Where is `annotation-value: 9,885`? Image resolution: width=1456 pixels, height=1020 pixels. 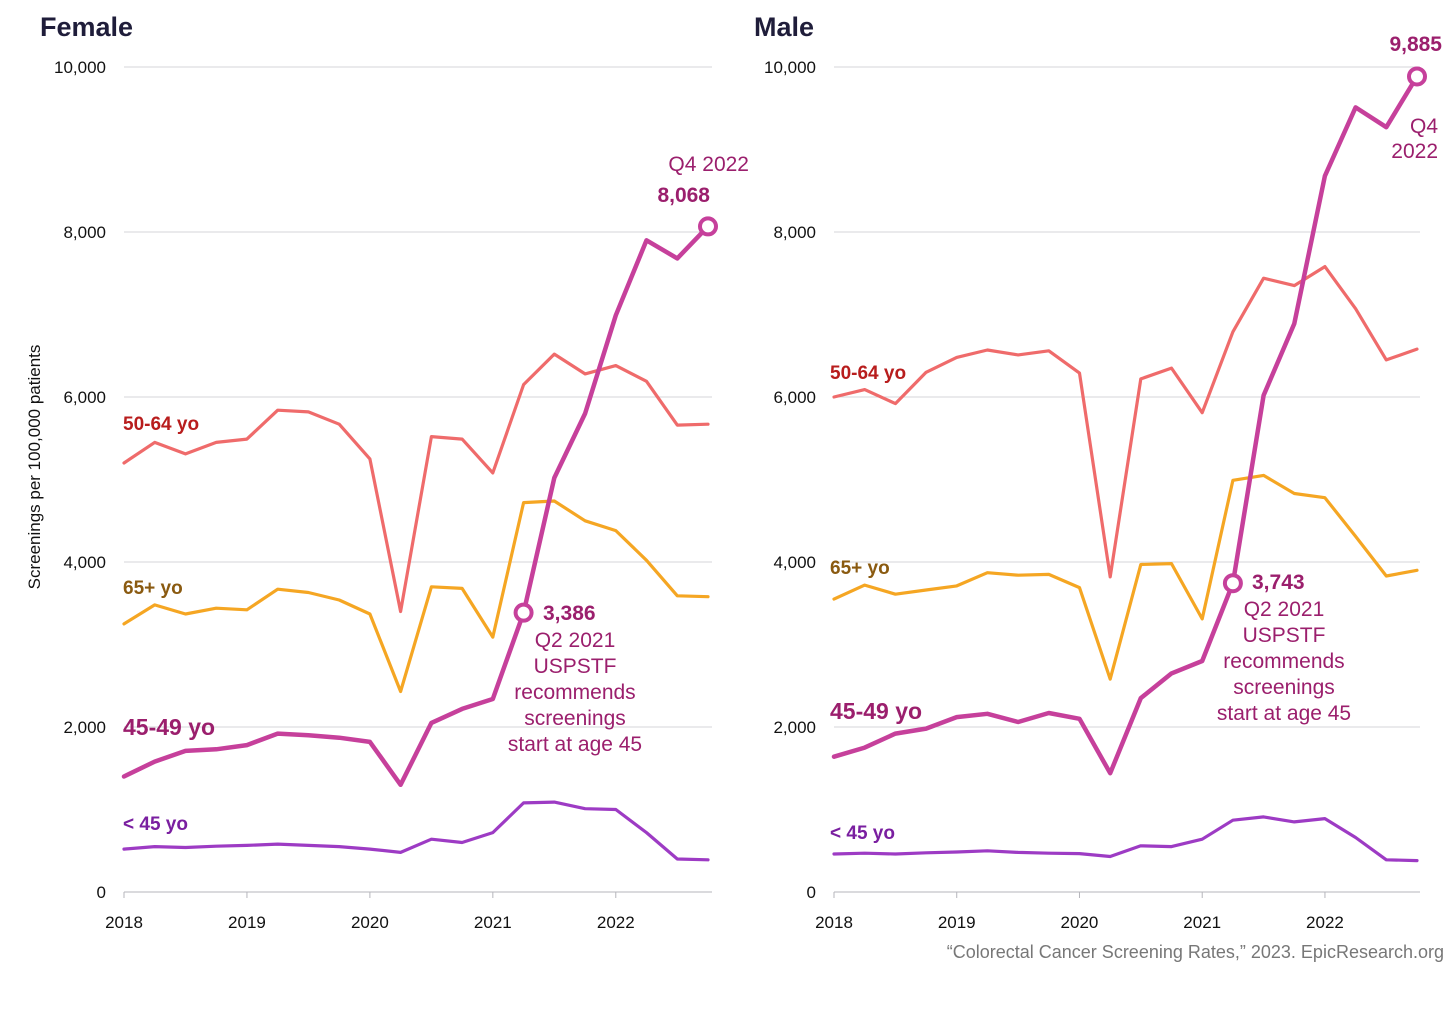 annotation-value: 9,885 is located at coordinates (1415, 44).